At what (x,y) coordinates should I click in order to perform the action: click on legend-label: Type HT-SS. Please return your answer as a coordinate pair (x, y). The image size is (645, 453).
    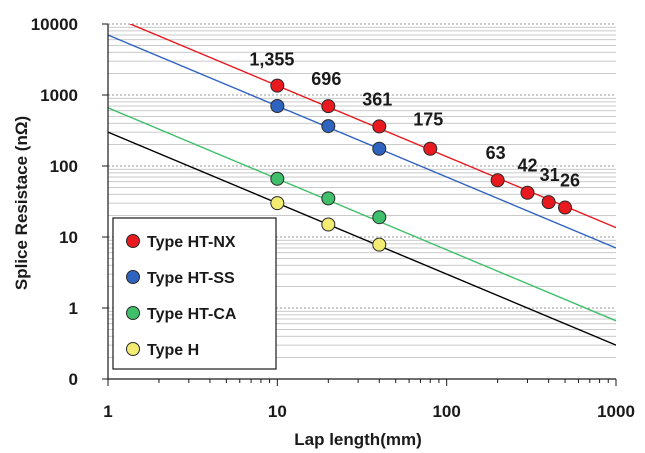
    Looking at the image, I should click on (191, 278).